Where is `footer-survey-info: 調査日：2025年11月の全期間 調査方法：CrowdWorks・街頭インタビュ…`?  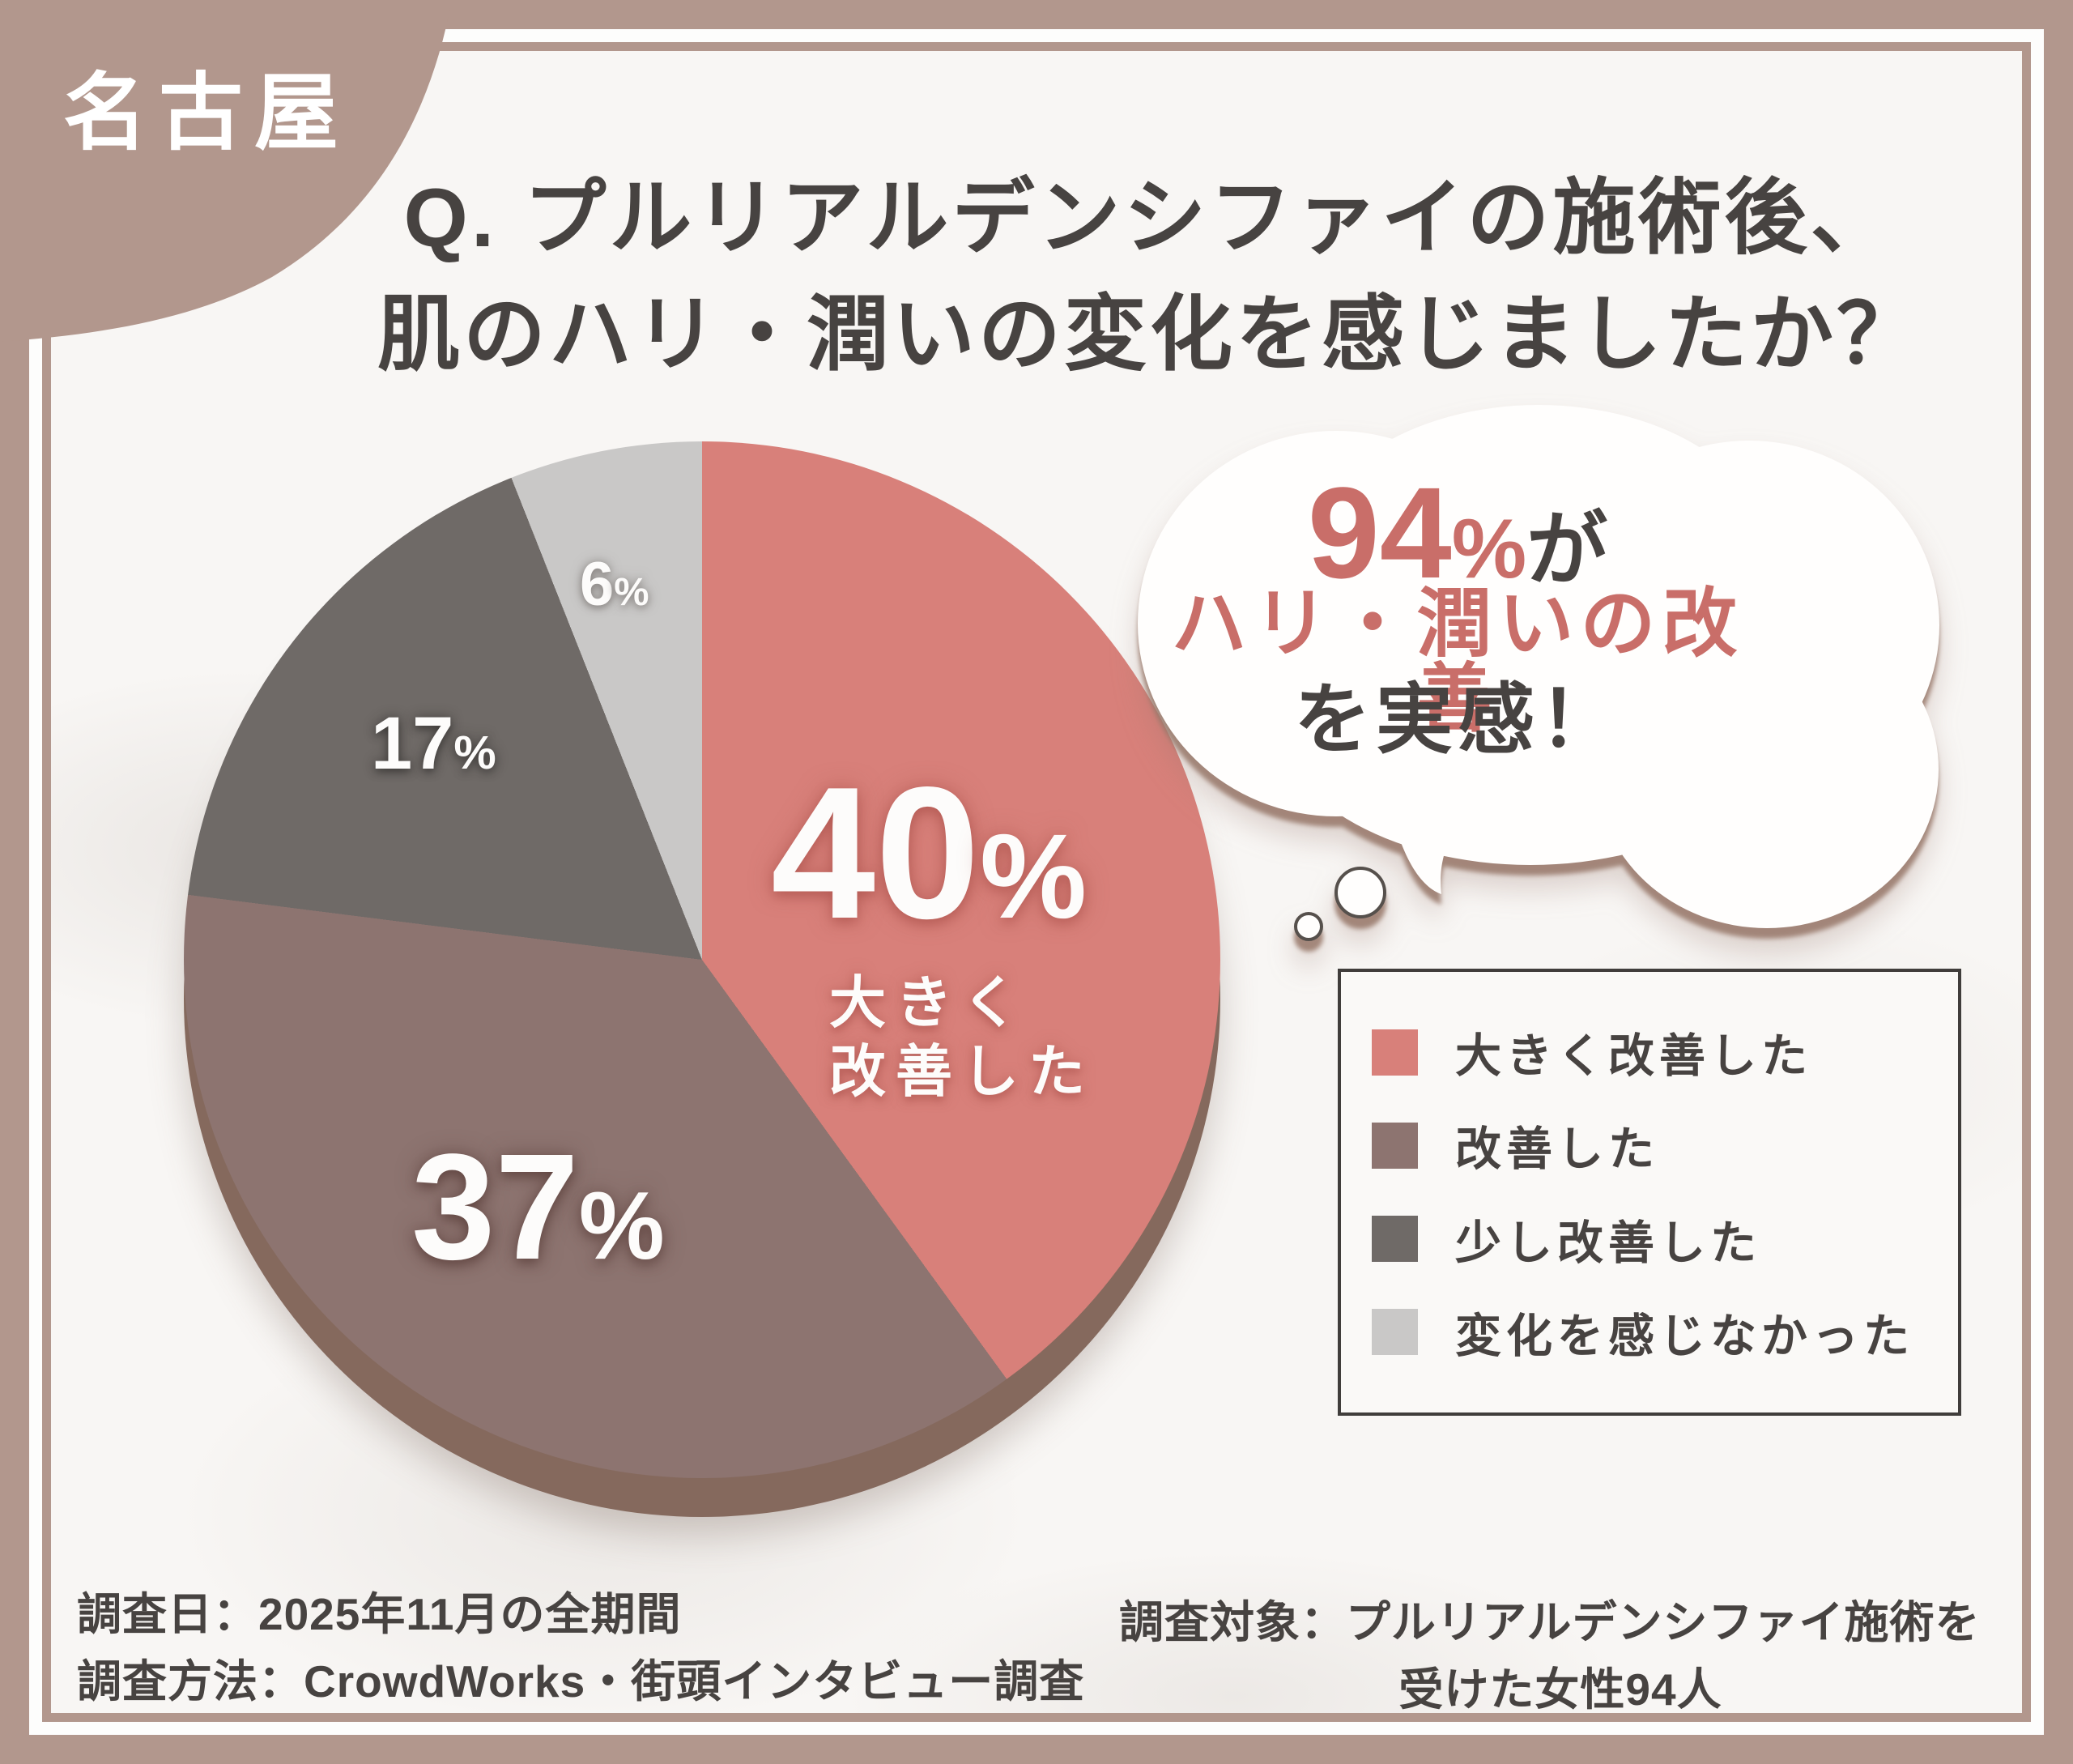 footer-survey-info: 調査日：2025年11月の全期間 調査方法：CrowdWorks・街頭インタビュ… is located at coordinates (580, 1648).